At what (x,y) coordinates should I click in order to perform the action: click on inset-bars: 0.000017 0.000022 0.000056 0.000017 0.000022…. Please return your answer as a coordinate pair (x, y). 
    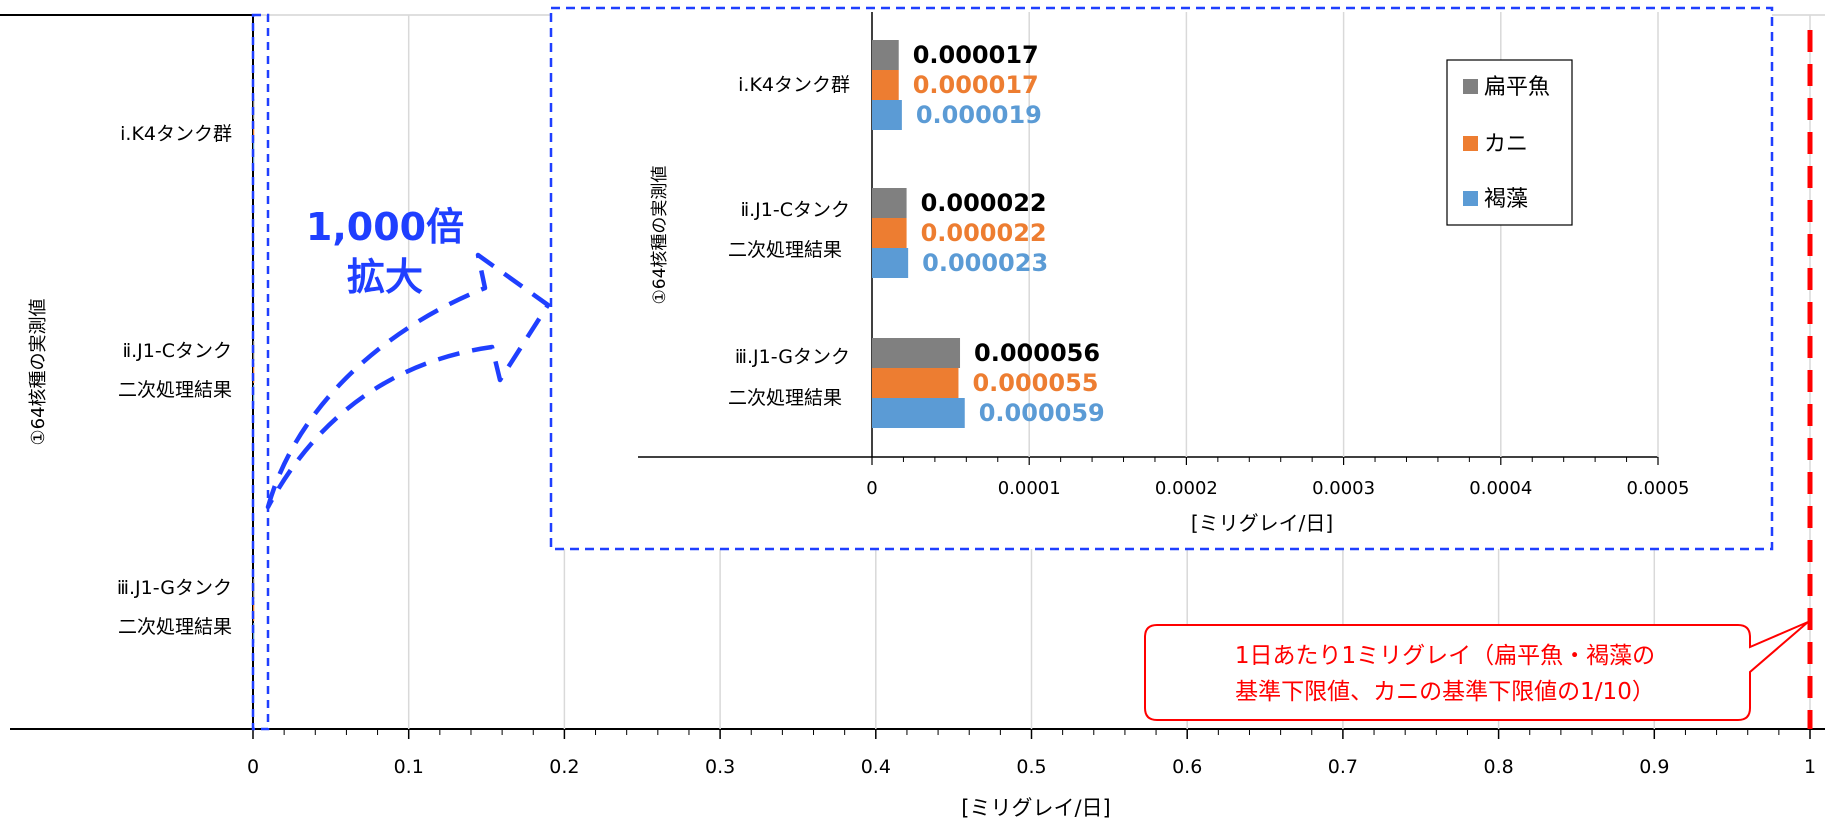
    Looking at the image, I should click on (988, 234).